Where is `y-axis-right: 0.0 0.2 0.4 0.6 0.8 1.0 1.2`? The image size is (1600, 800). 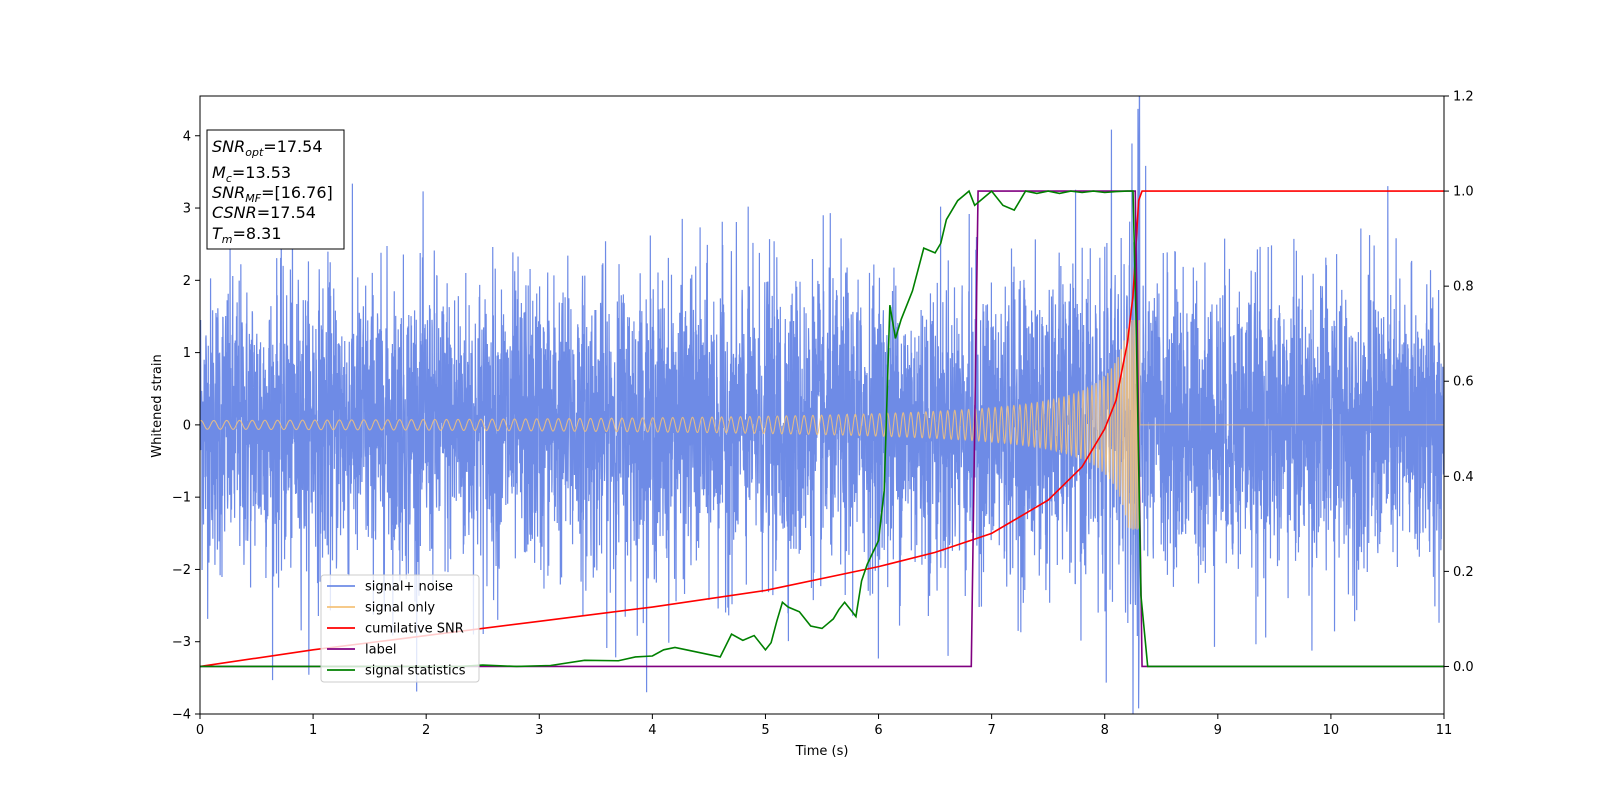 y-axis-right: 0.0 0.2 0.4 0.6 0.8 1.0 1.2 is located at coordinates (1459, 382).